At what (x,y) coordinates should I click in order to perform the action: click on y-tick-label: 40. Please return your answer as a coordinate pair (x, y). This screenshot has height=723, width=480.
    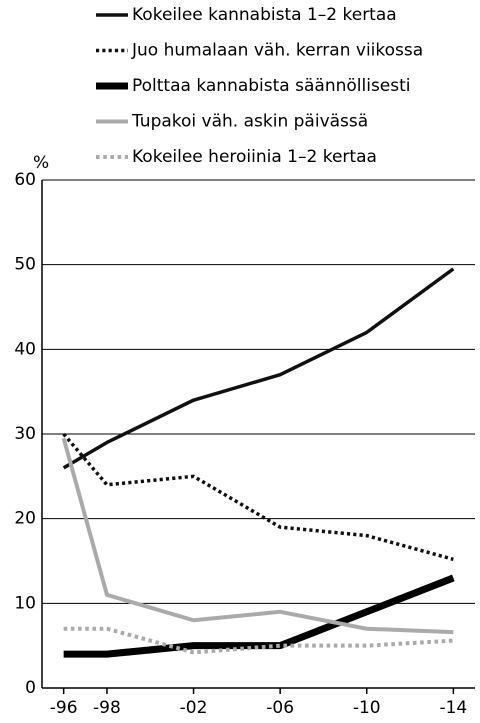
    Looking at the image, I should click on (25, 349).